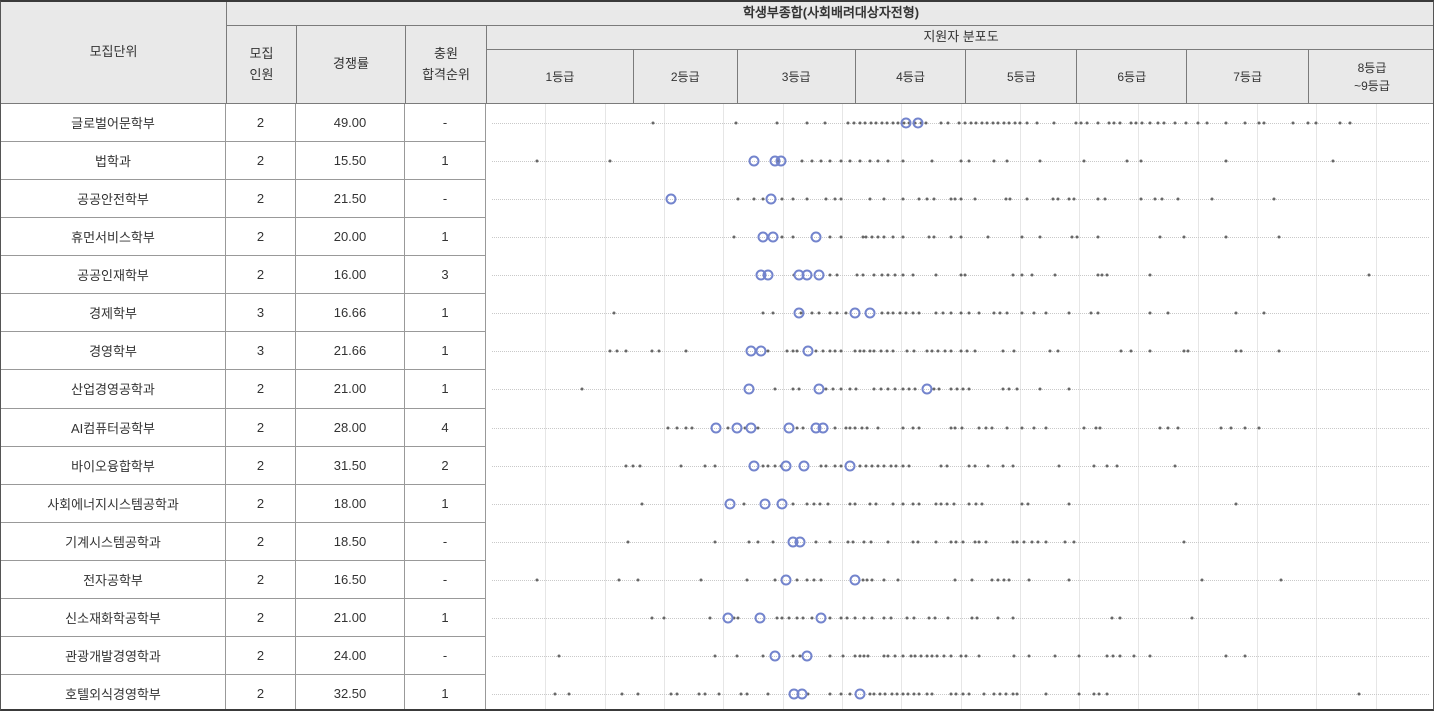  What do you see at coordinates (261, 237) in the screenshot?
I see `quota-cell: 2` at bounding box center [261, 237].